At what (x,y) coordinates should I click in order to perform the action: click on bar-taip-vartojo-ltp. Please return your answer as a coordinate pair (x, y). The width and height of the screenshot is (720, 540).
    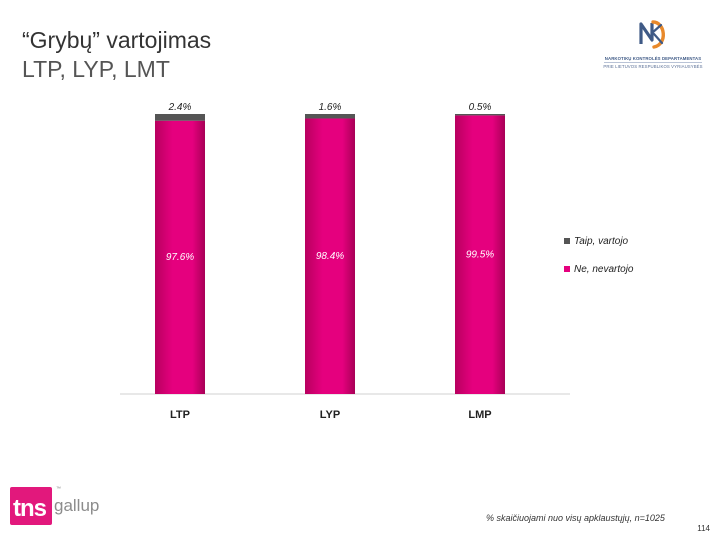
    Looking at the image, I should click on (180, 117).